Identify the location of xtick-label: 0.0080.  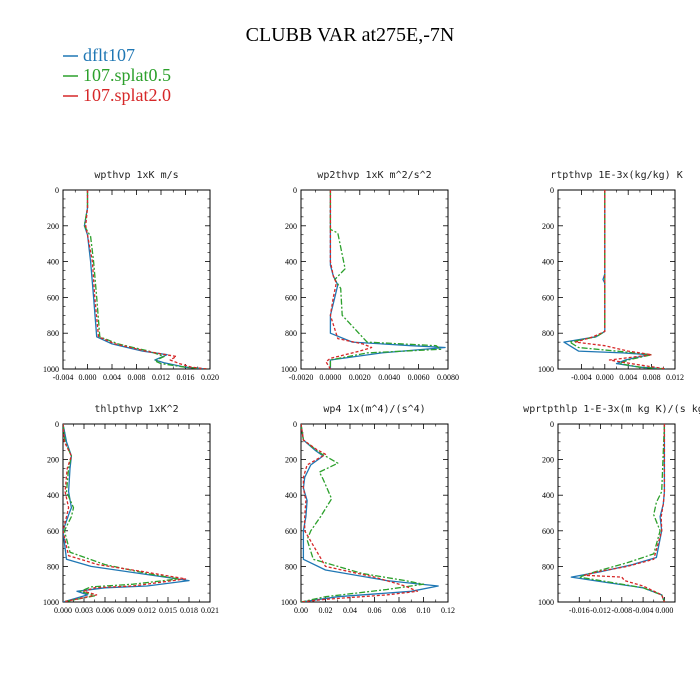
(448, 377).